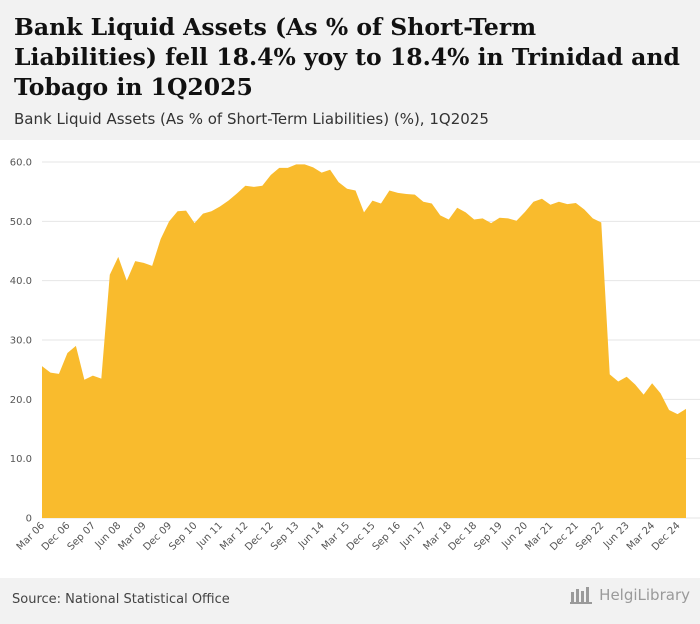 The height and width of the screenshot is (624, 700). Describe the element at coordinates (21, 222) in the screenshot. I see `y-tick-label: 50.0` at that location.